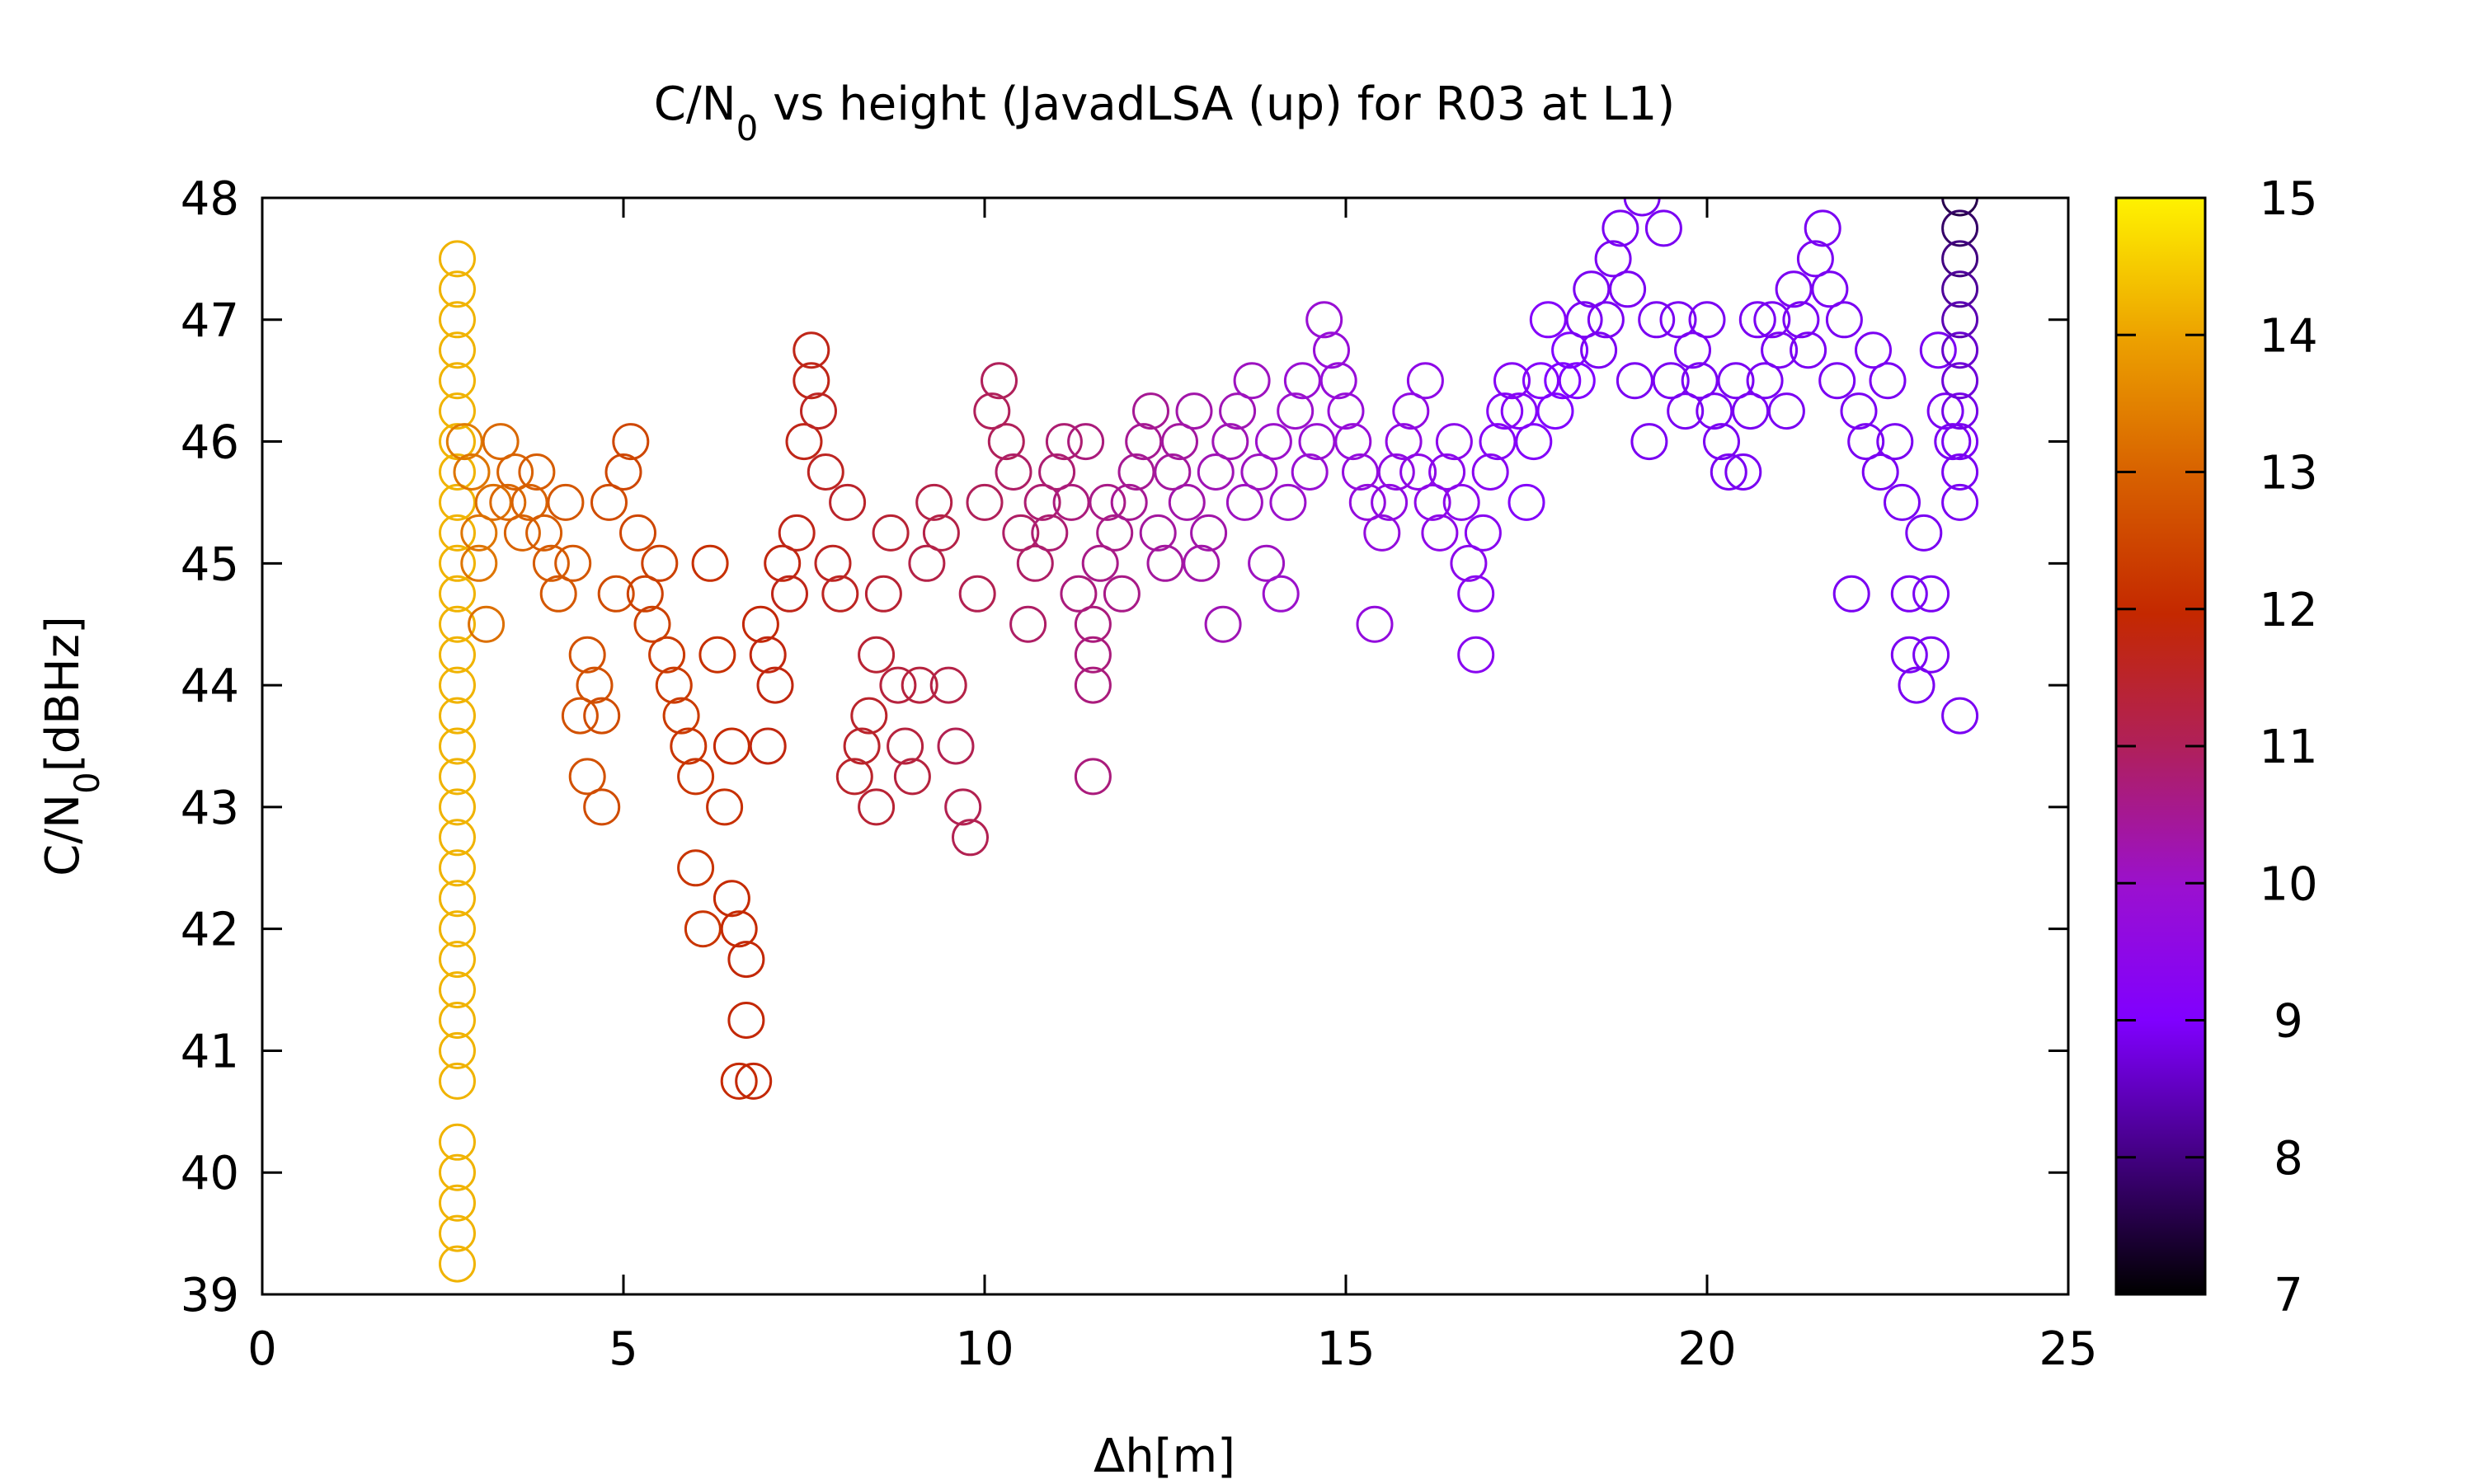 The image size is (2474, 1484). I want to click on y-tick-label: 44, so click(210, 686).